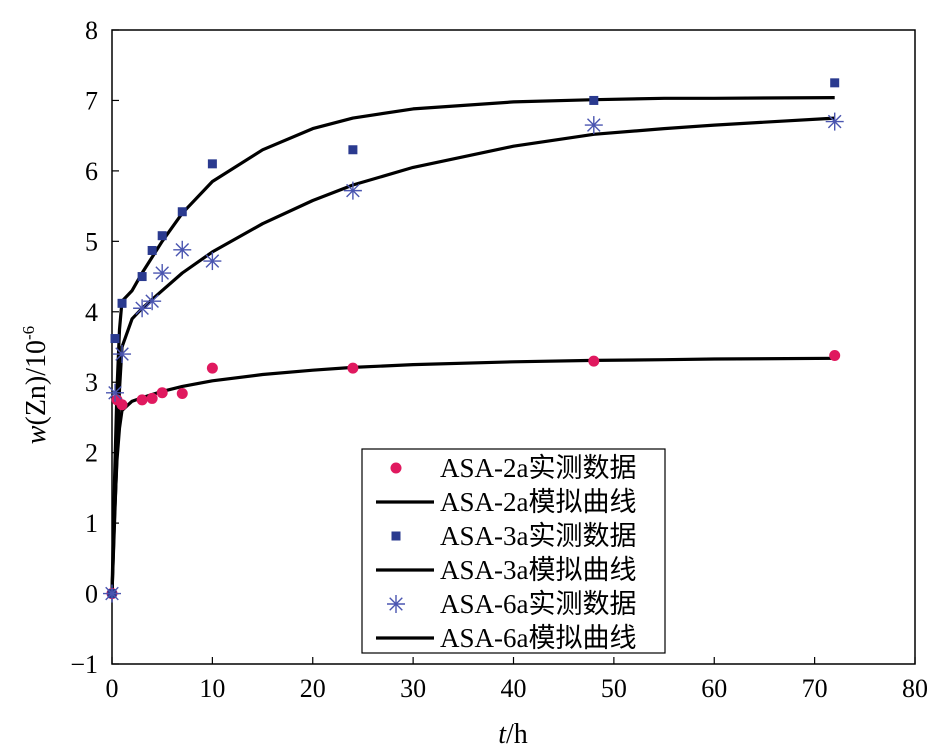 The height and width of the screenshot is (756, 945). I want to click on legend-label: ASA-3a实测数据, so click(538, 536).